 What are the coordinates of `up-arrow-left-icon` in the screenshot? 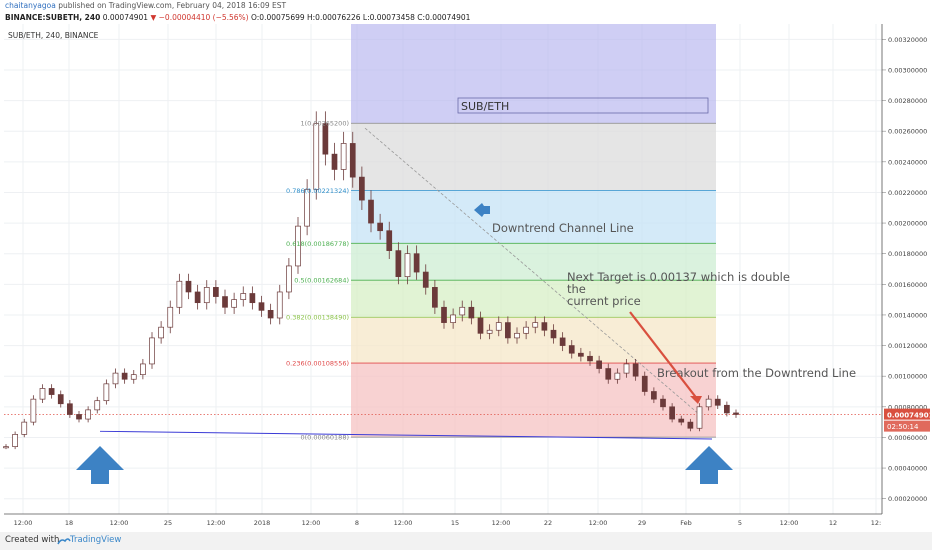 It's located at (100, 465).